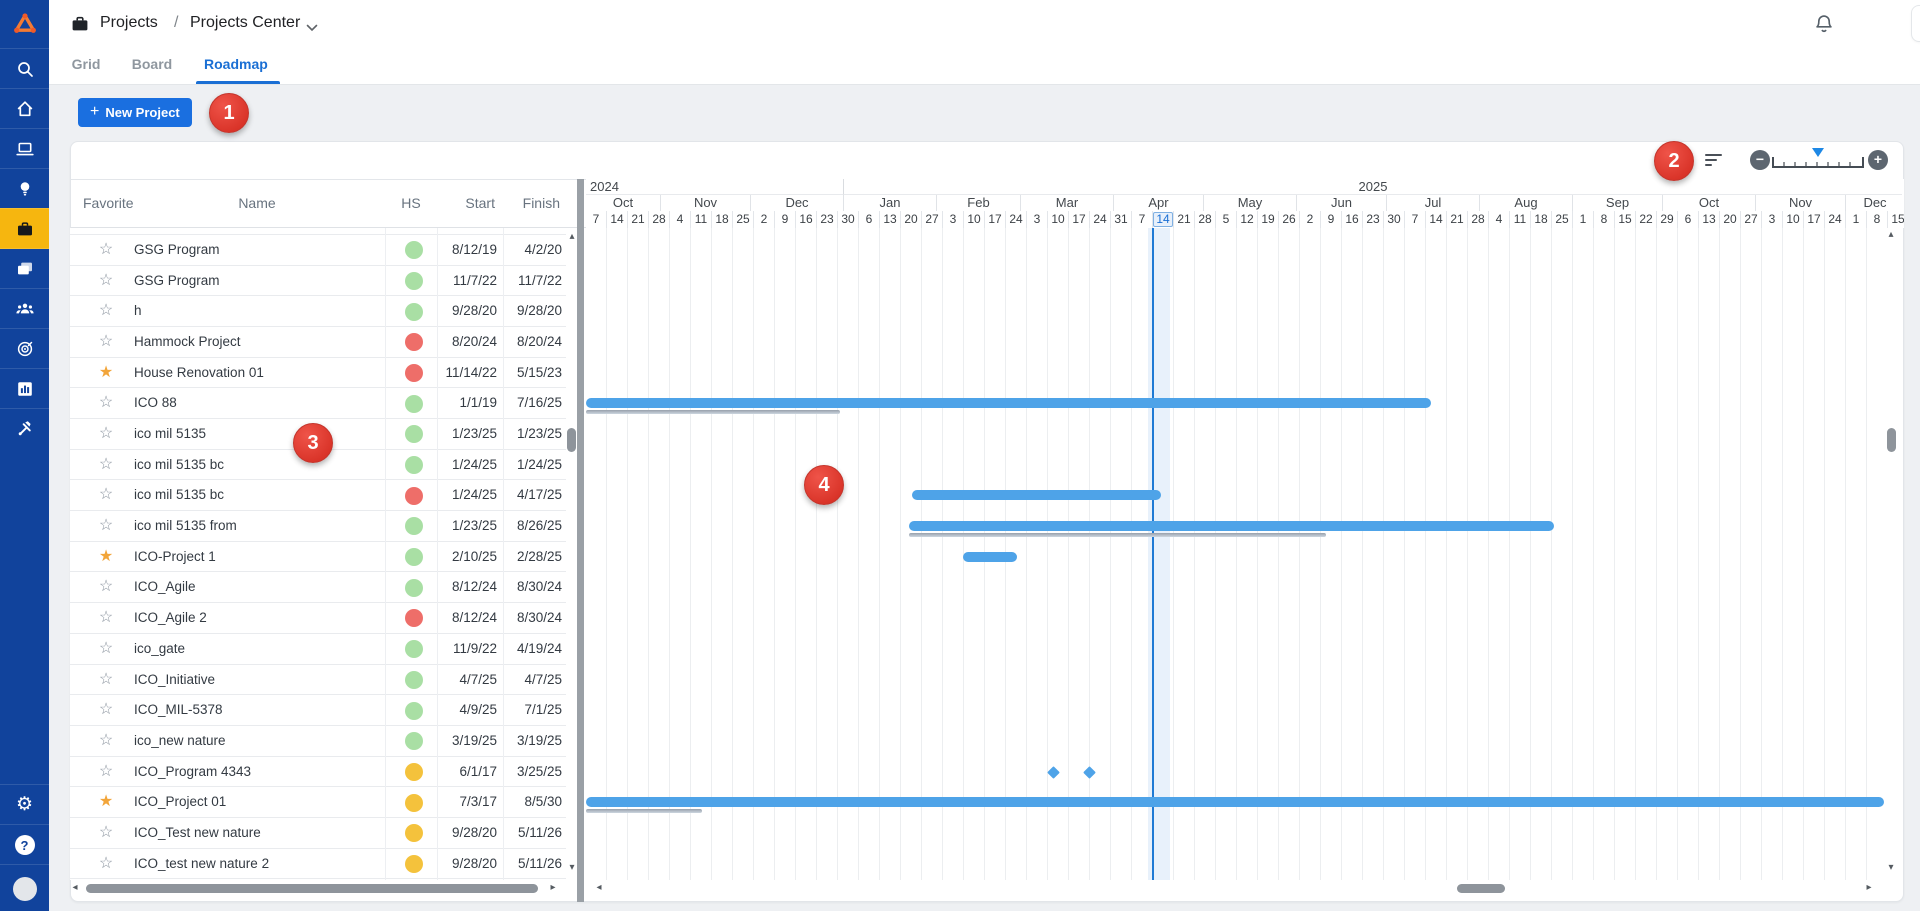 This screenshot has width=1920, height=911. Describe the element at coordinates (24, 887) in the screenshot. I see `sidebar-item-profile` at that location.